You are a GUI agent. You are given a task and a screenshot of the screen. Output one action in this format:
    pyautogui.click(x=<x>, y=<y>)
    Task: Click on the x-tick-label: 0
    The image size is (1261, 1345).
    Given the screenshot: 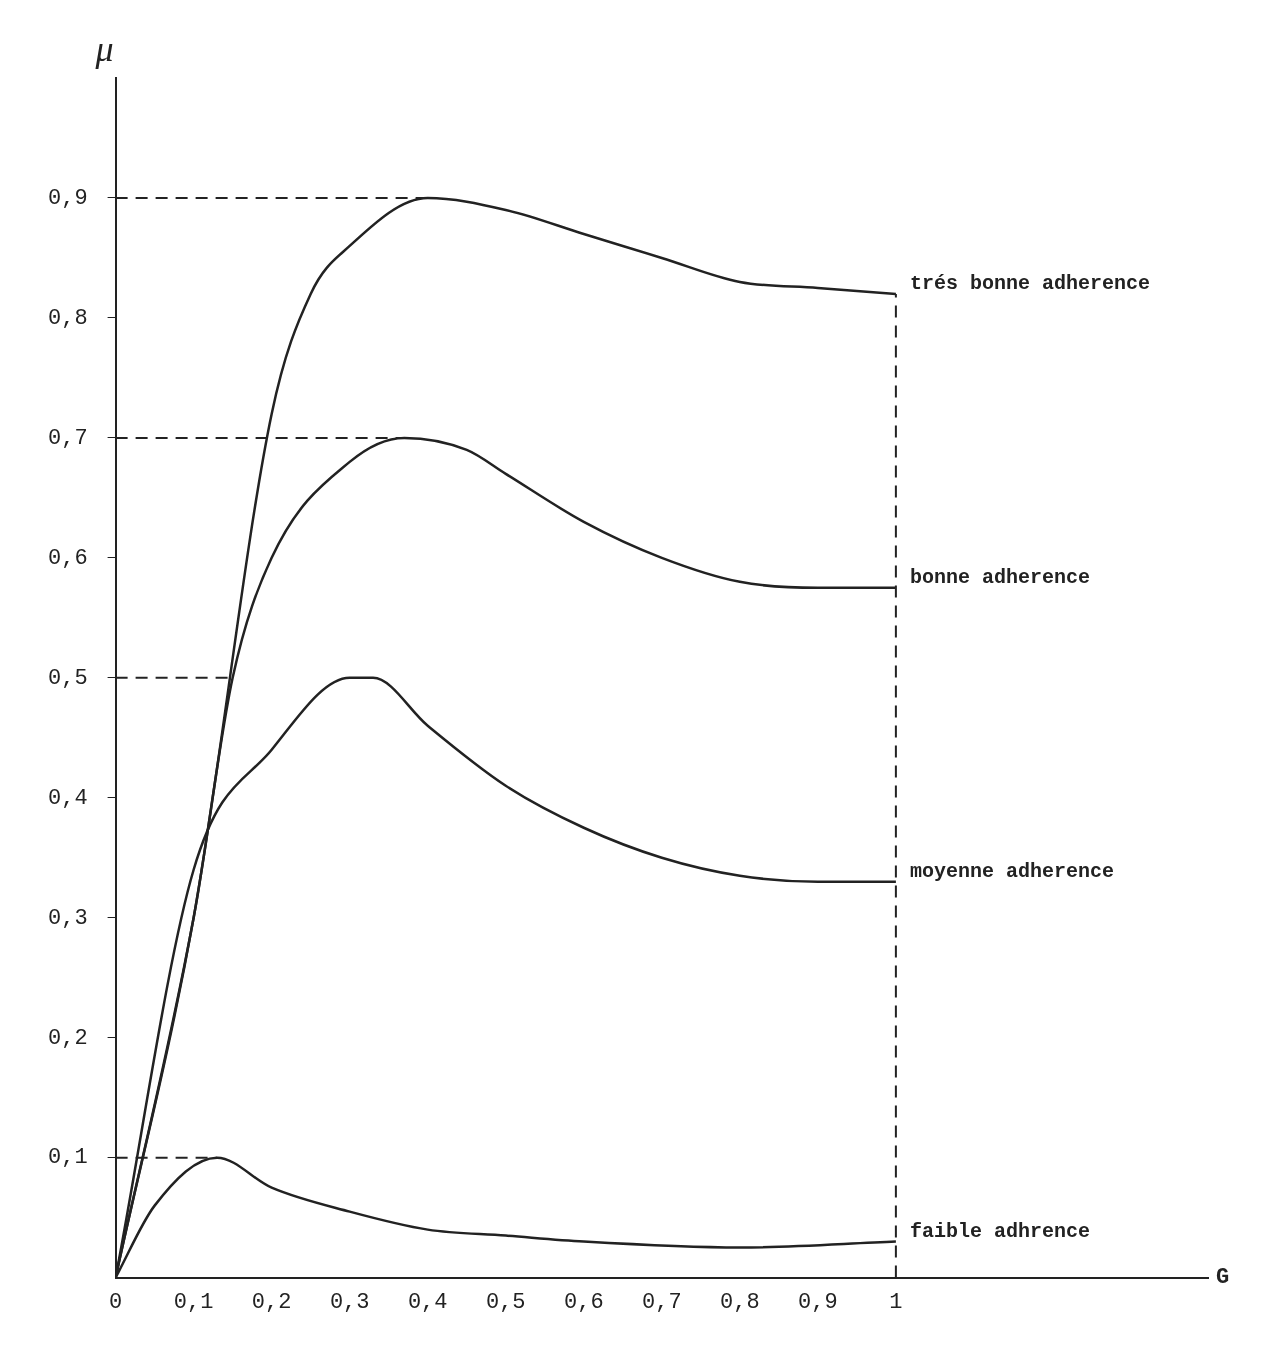 What is the action you would take?
    pyautogui.click(x=116, y=1302)
    